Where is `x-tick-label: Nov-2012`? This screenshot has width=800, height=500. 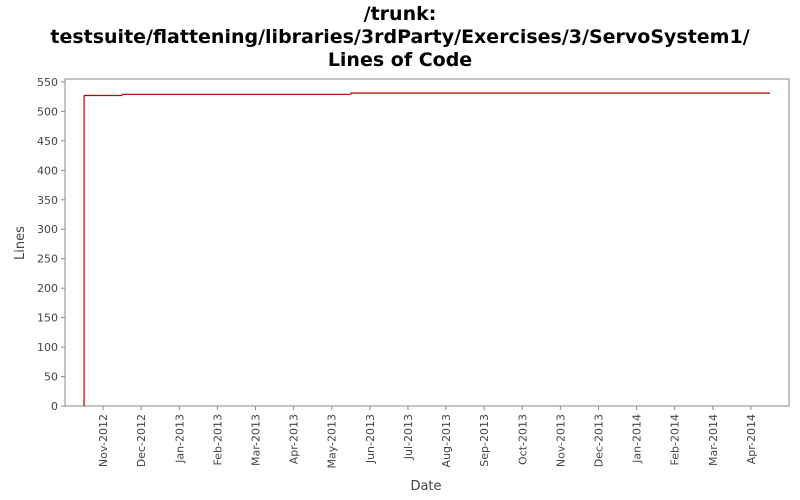 x-tick-label: Nov-2012 is located at coordinates (103, 440).